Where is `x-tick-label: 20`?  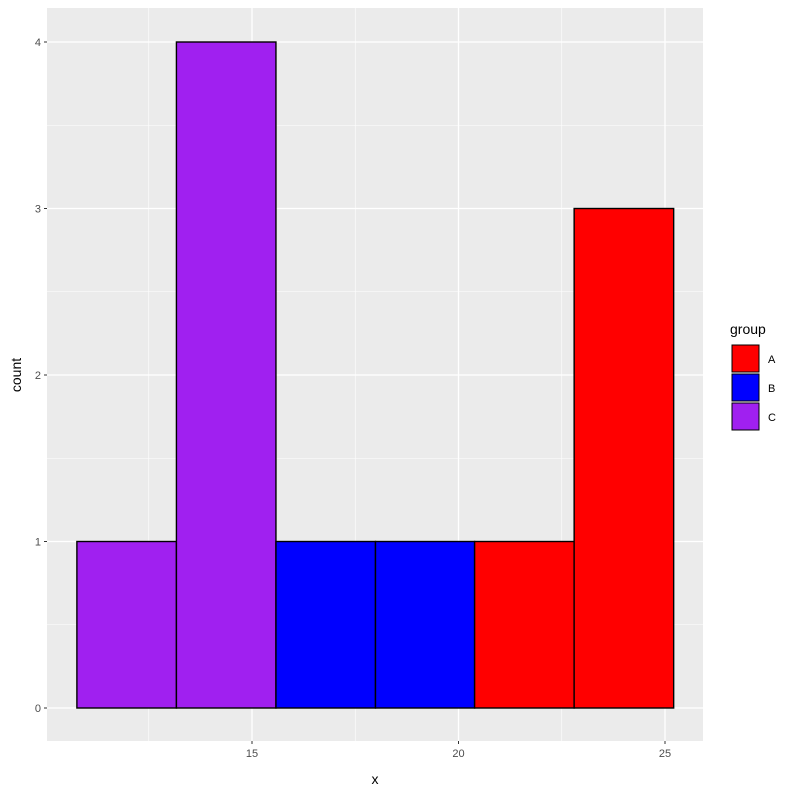 x-tick-label: 20 is located at coordinates (458, 754).